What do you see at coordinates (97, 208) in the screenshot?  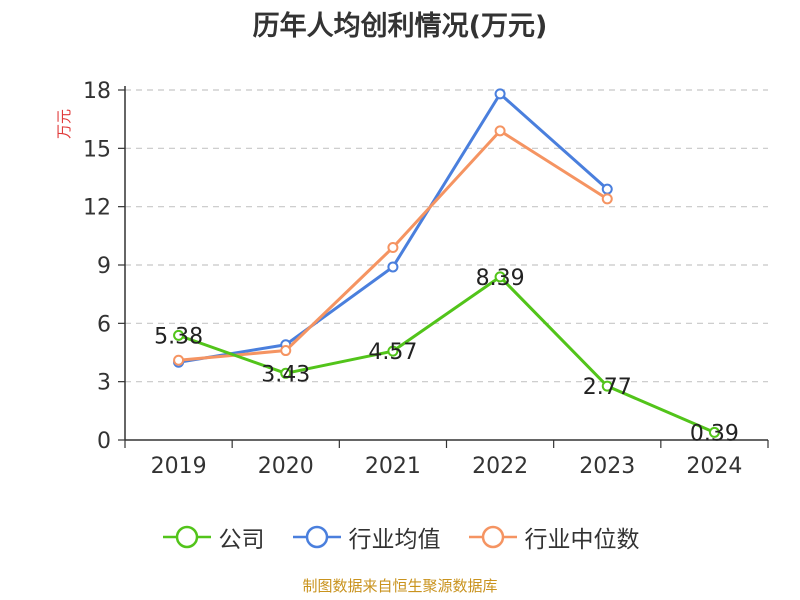 I see `y-tick-label: 12` at bounding box center [97, 208].